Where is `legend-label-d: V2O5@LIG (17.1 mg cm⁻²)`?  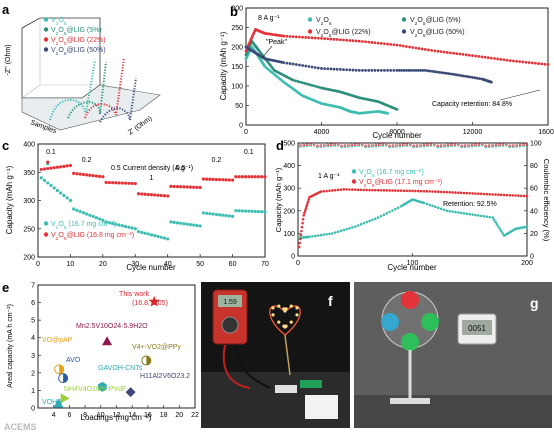 legend-label-d: V2O5@LIG (17.1 mg cm⁻²) is located at coordinates (400, 184).